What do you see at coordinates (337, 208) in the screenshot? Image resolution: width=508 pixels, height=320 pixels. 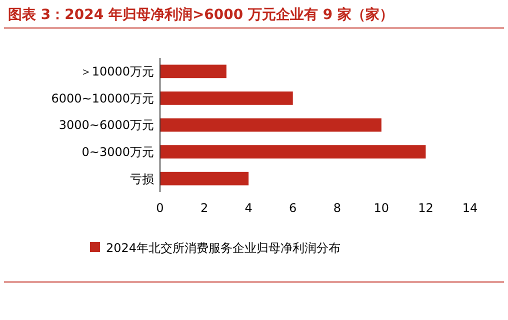 I see `x-tick-label: 8` at bounding box center [337, 208].